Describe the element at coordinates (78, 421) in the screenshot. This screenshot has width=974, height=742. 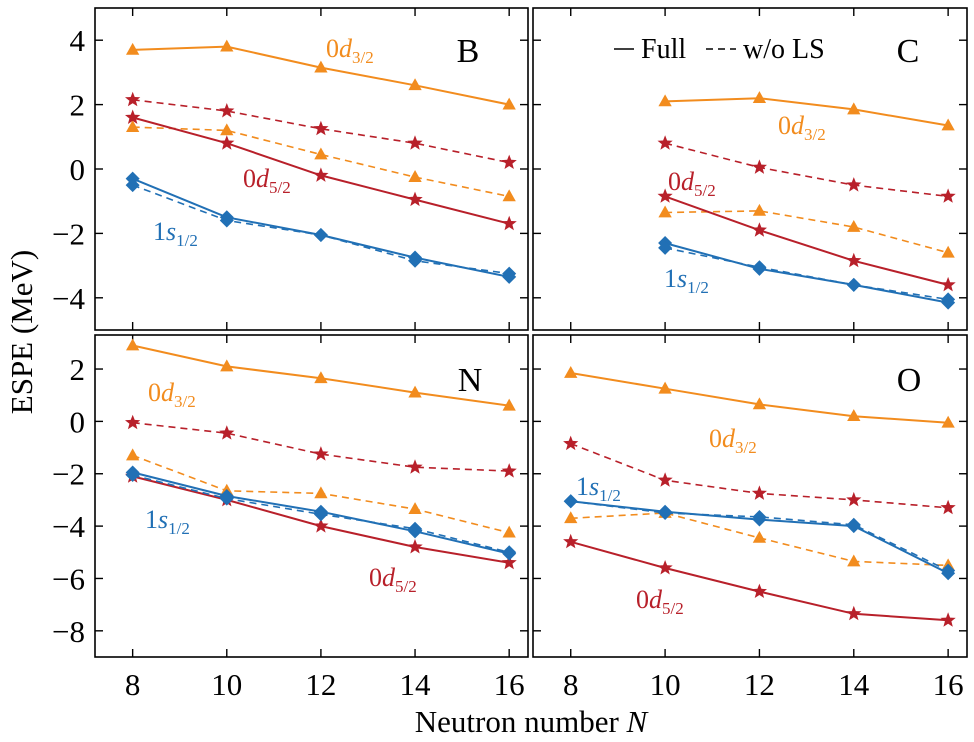
I see `y-tick-label-n: 0` at that location.